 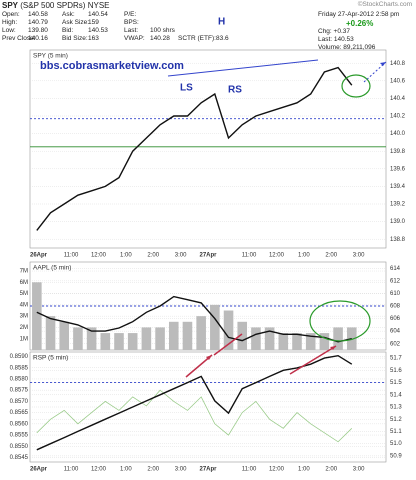 What do you see at coordinates (10, 22) in the screenshot?
I see `field-label: High:` at bounding box center [10, 22].